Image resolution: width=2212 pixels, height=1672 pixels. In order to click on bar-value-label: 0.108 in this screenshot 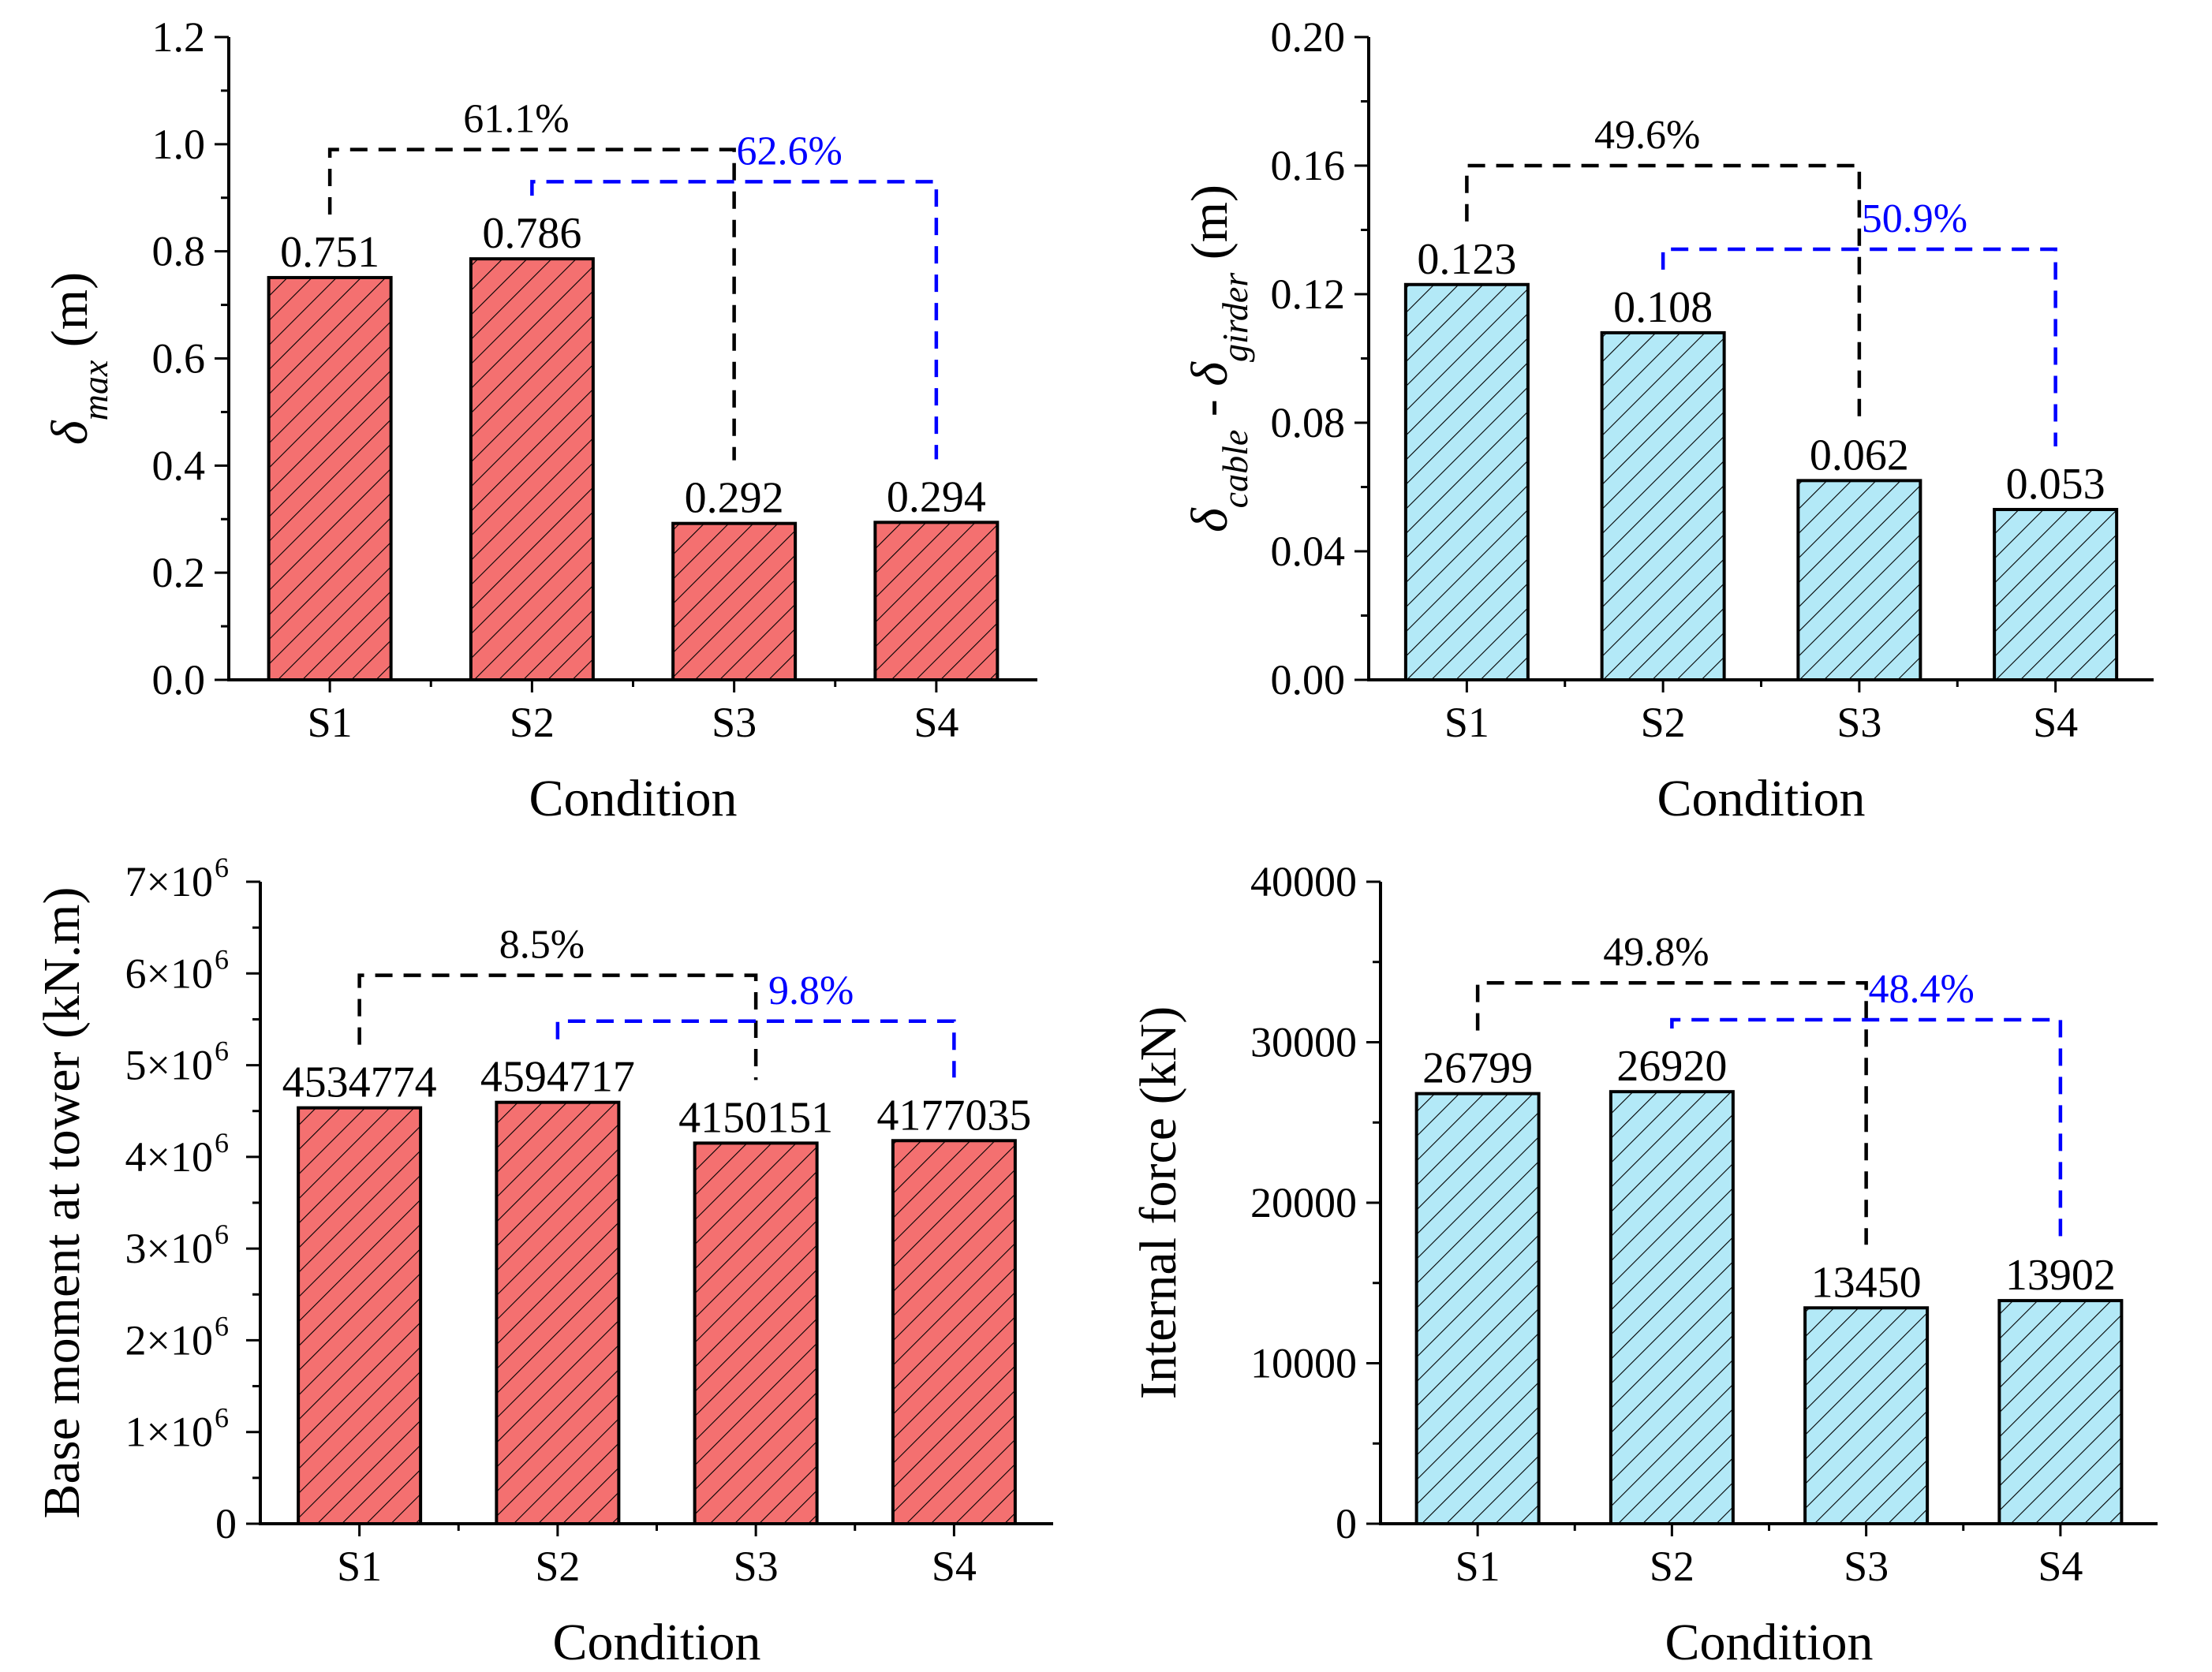, I will do `click(1663, 307)`.